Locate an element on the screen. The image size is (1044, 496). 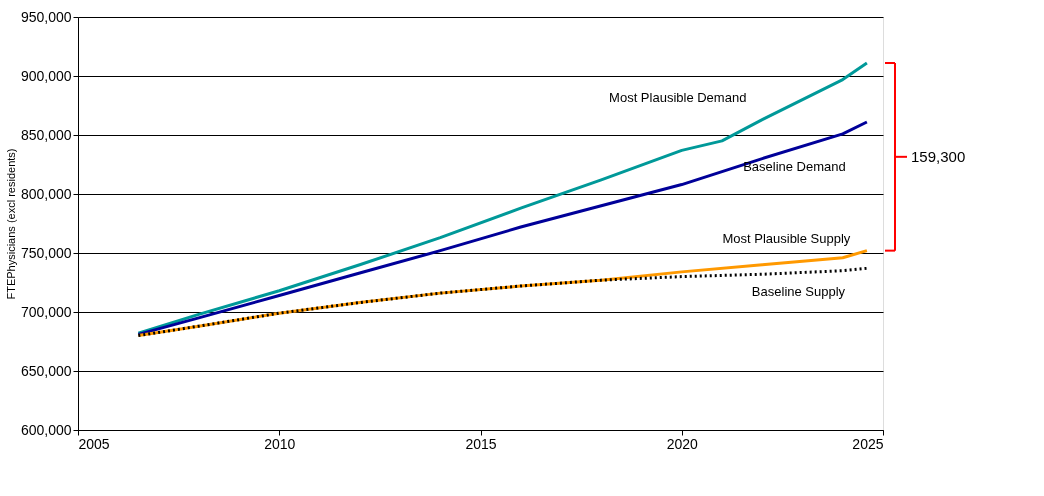
series-label: Baseline Supply is located at coordinates (798, 292).